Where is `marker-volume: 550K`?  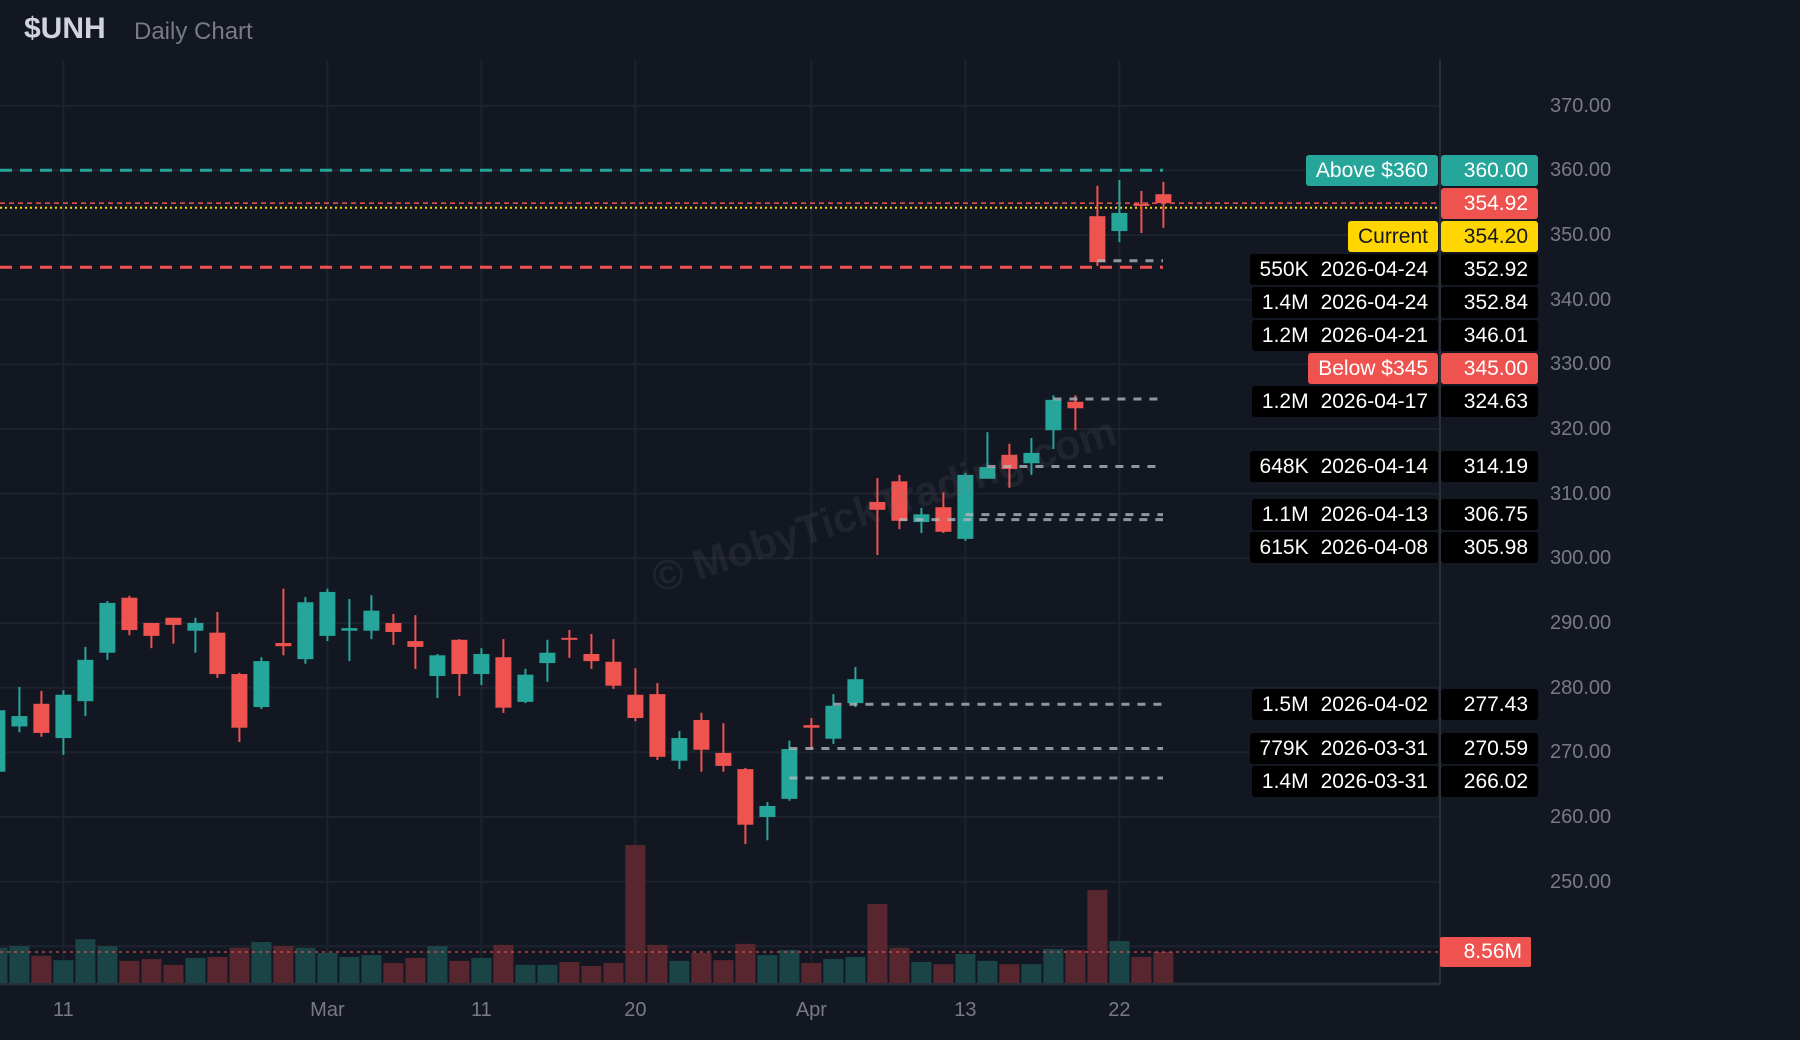
marker-volume: 550K is located at coordinates (1284, 269).